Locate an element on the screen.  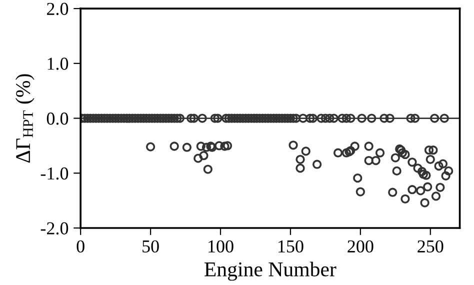
x-tick-label: 150 is located at coordinates (291, 246).